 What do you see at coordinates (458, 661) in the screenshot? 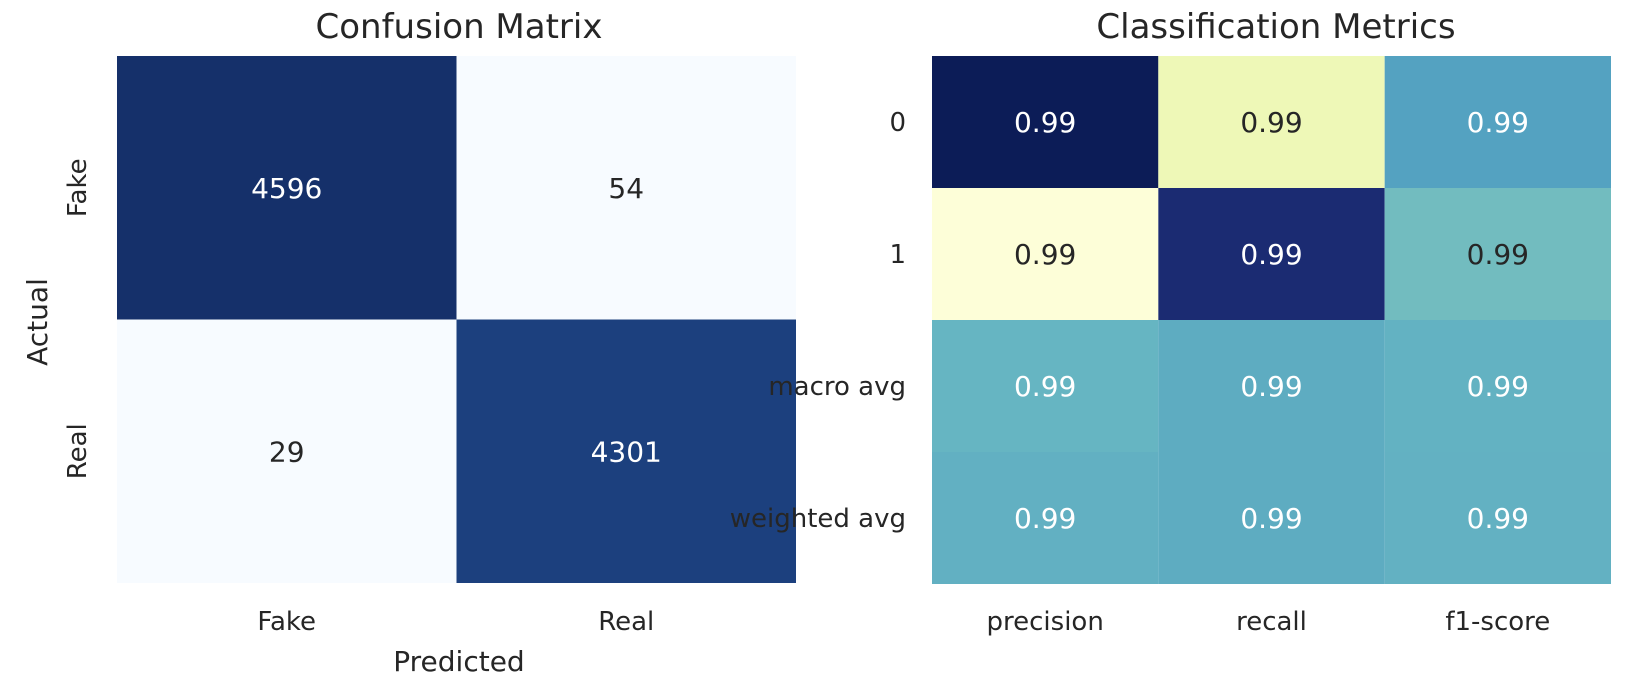
I see `confusion-matrix-x-axis-label: Predicted` at bounding box center [458, 661].